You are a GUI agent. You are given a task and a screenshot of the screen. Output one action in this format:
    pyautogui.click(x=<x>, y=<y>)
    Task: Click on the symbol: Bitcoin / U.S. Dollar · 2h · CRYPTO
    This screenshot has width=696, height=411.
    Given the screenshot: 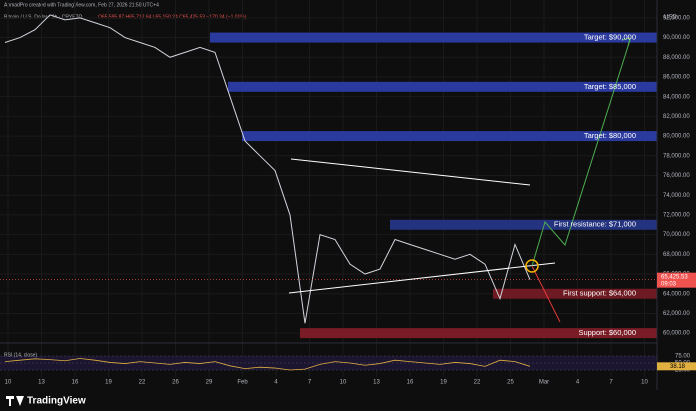 What is the action you would take?
    pyautogui.click(x=43, y=17)
    